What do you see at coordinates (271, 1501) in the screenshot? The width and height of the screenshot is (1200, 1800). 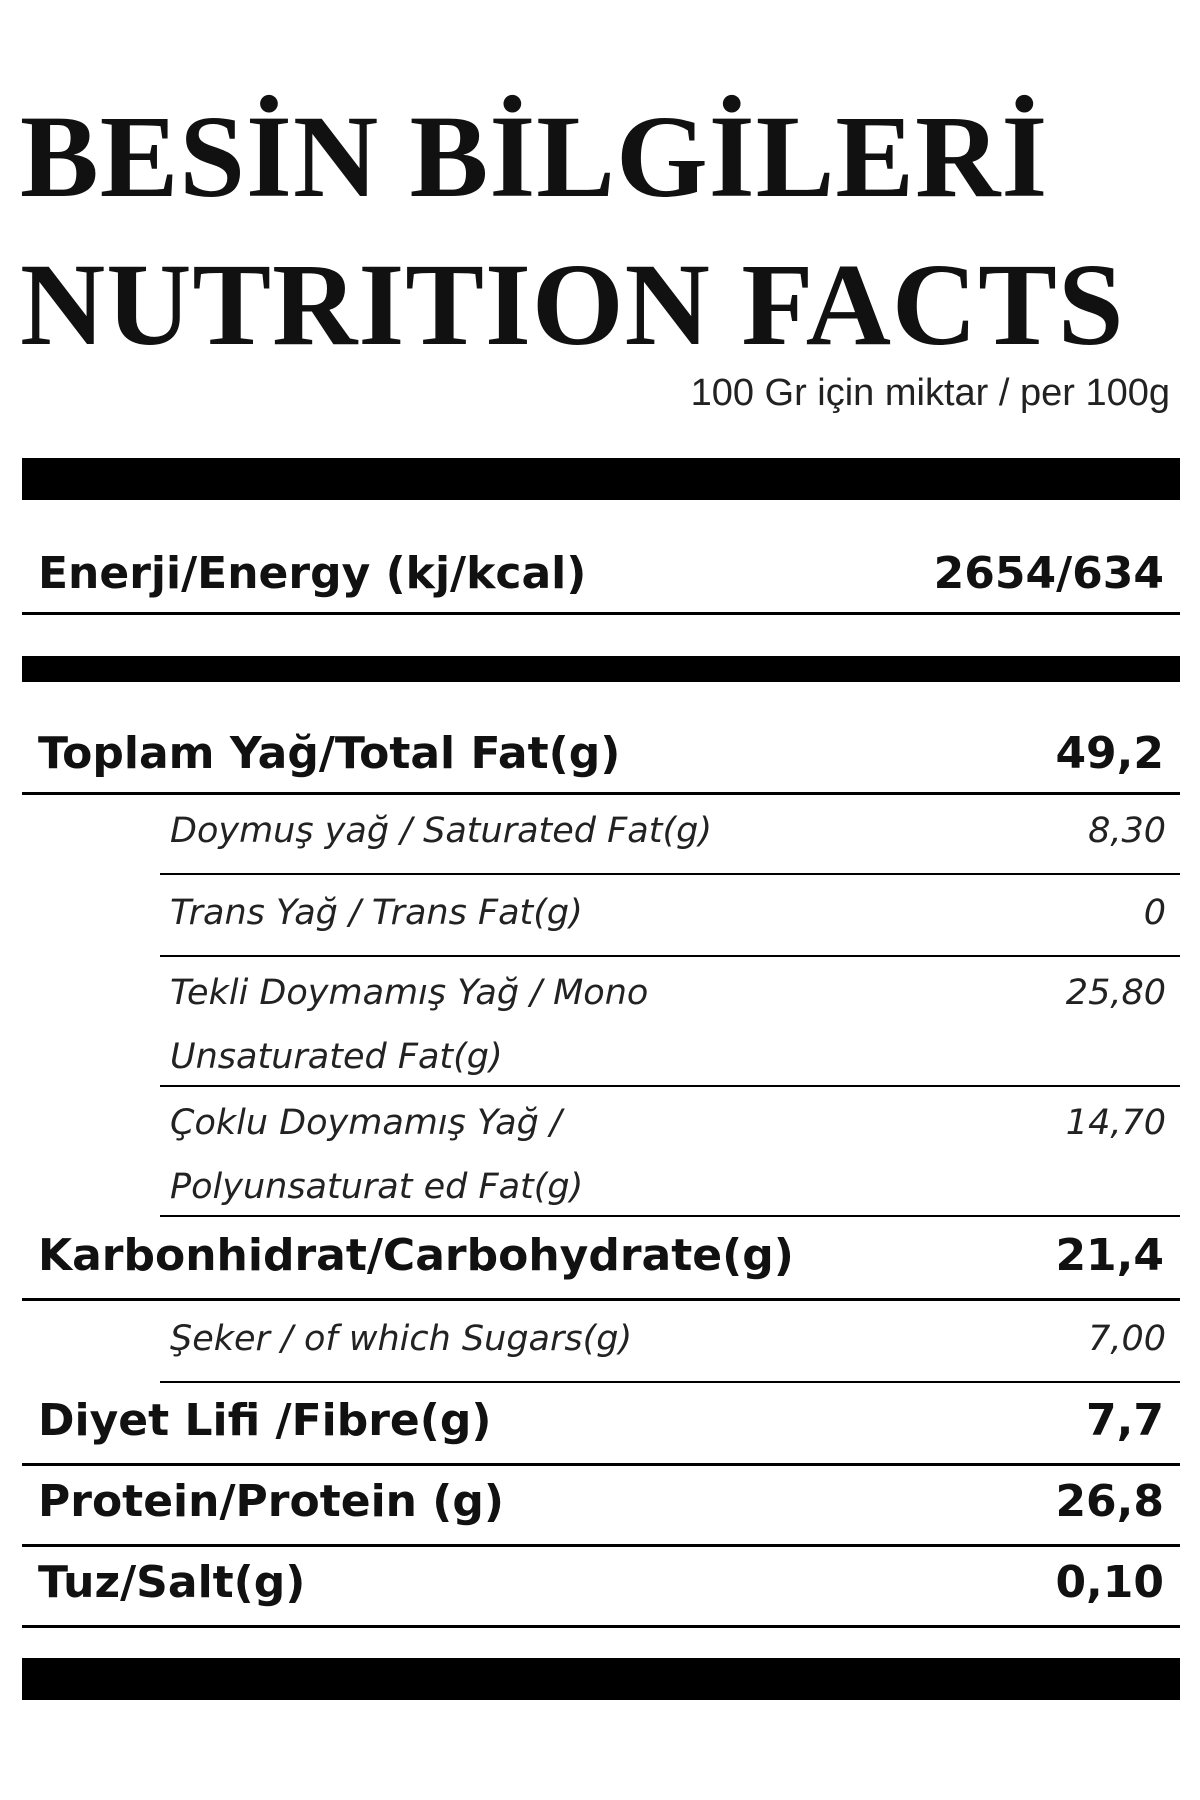 I see `row-label: Protein/Protein (g)` at bounding box center [271, 1501].